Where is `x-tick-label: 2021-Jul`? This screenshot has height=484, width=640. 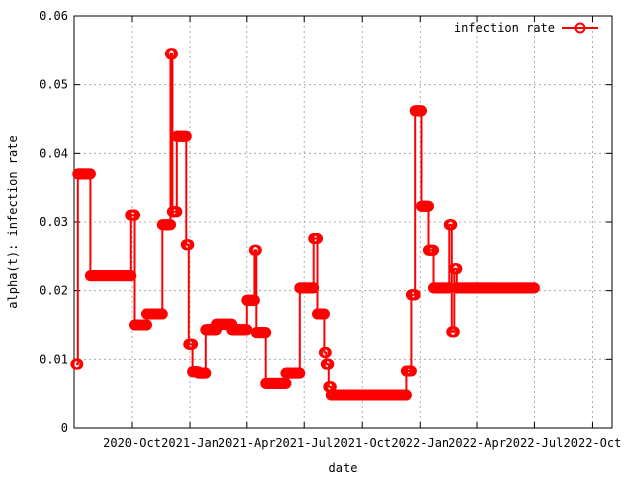
x-tick-label: 2021-Jul is located at coordinates (304, 443).